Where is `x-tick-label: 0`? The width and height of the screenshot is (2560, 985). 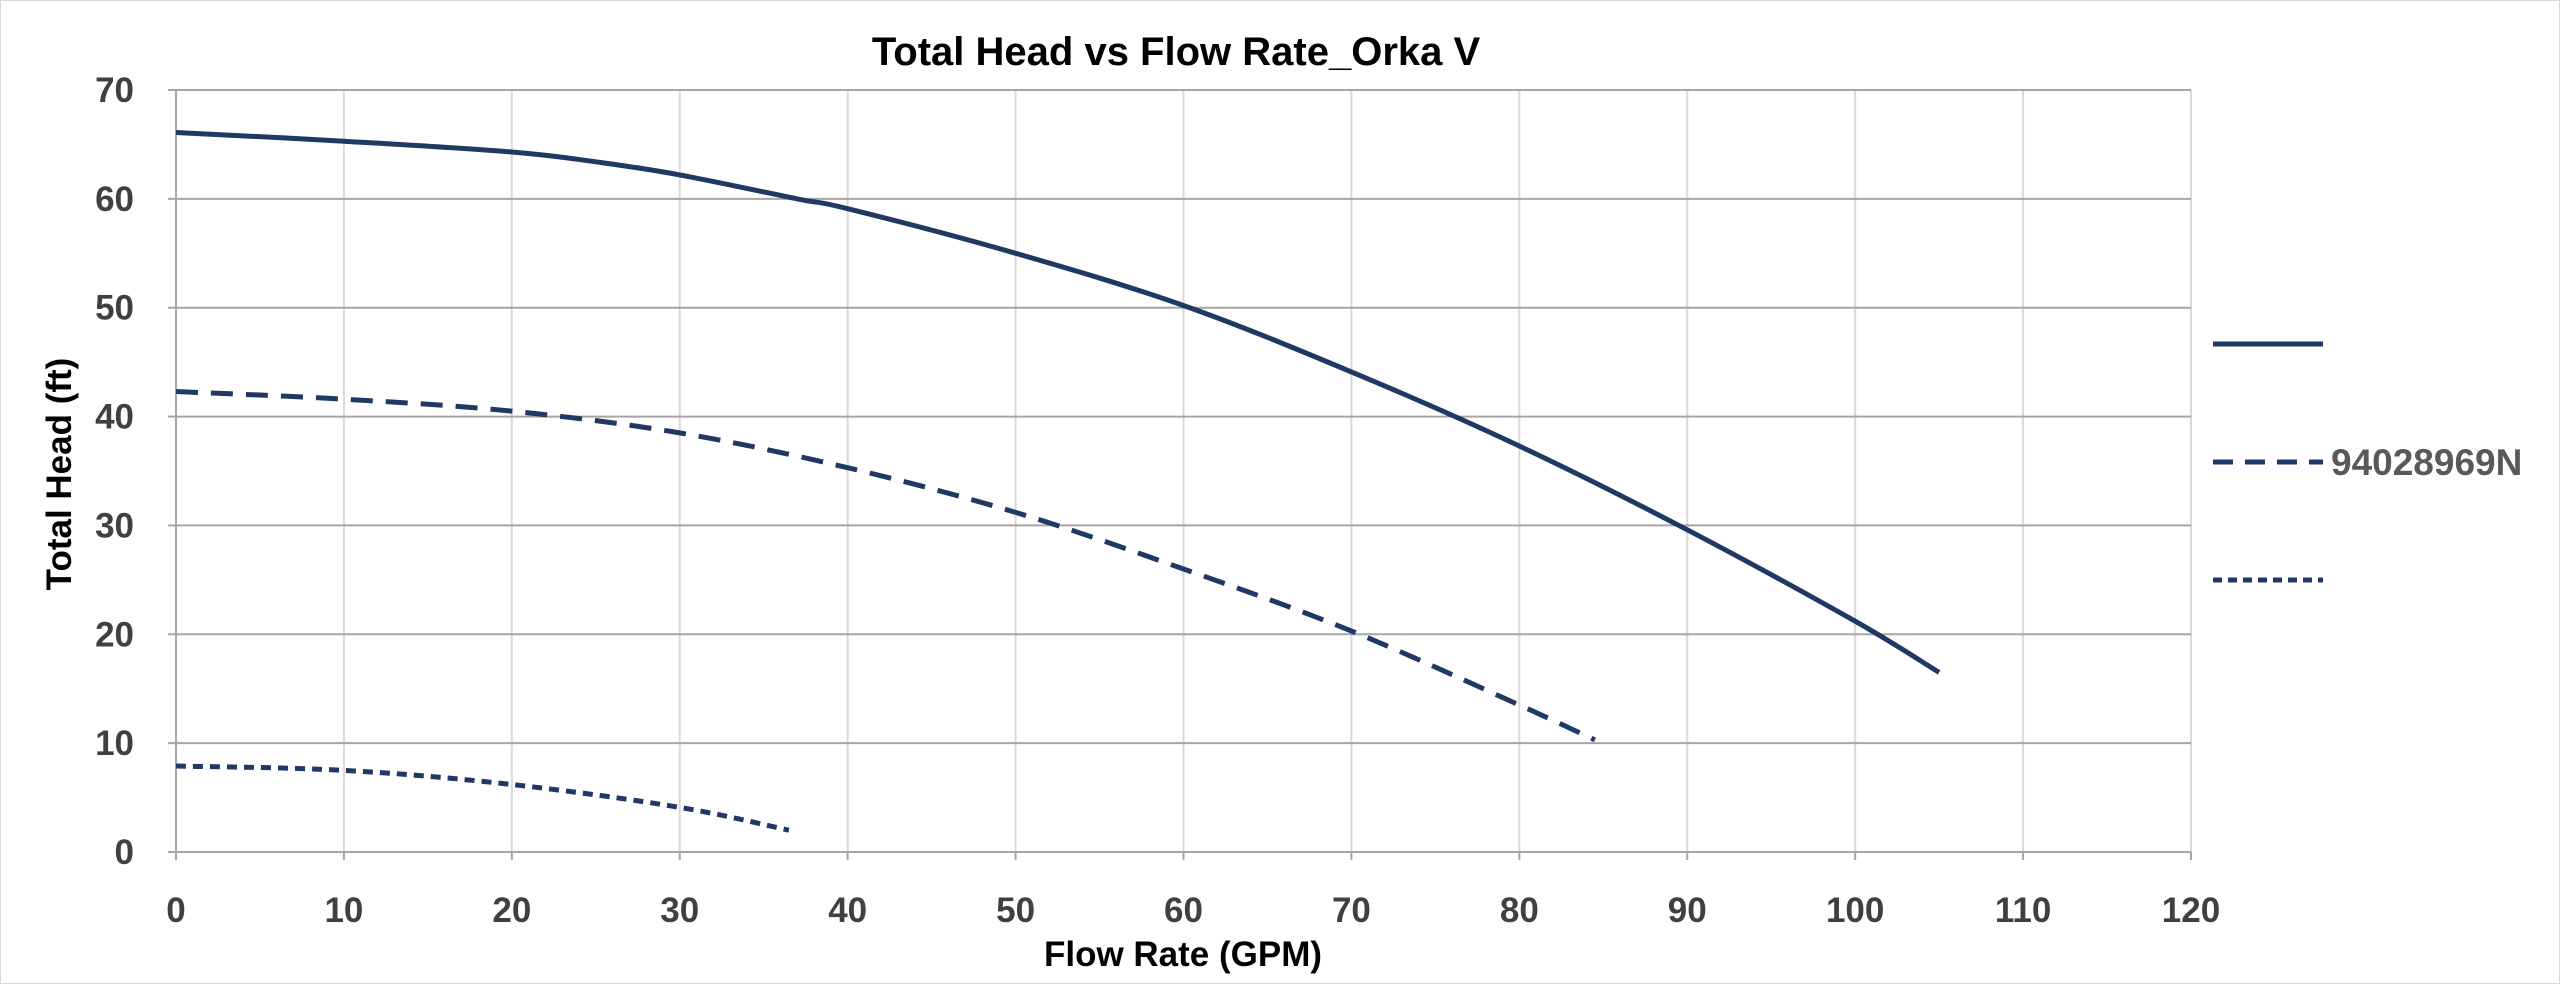
x-tick-label: 0 is located at coordinates (175, 910).